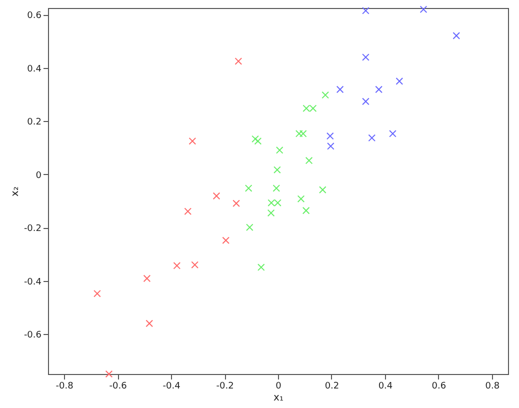  Describe the element at coordinates (225, 387) in the screenshot. I see `x-tick-label: -0.2` at that location.